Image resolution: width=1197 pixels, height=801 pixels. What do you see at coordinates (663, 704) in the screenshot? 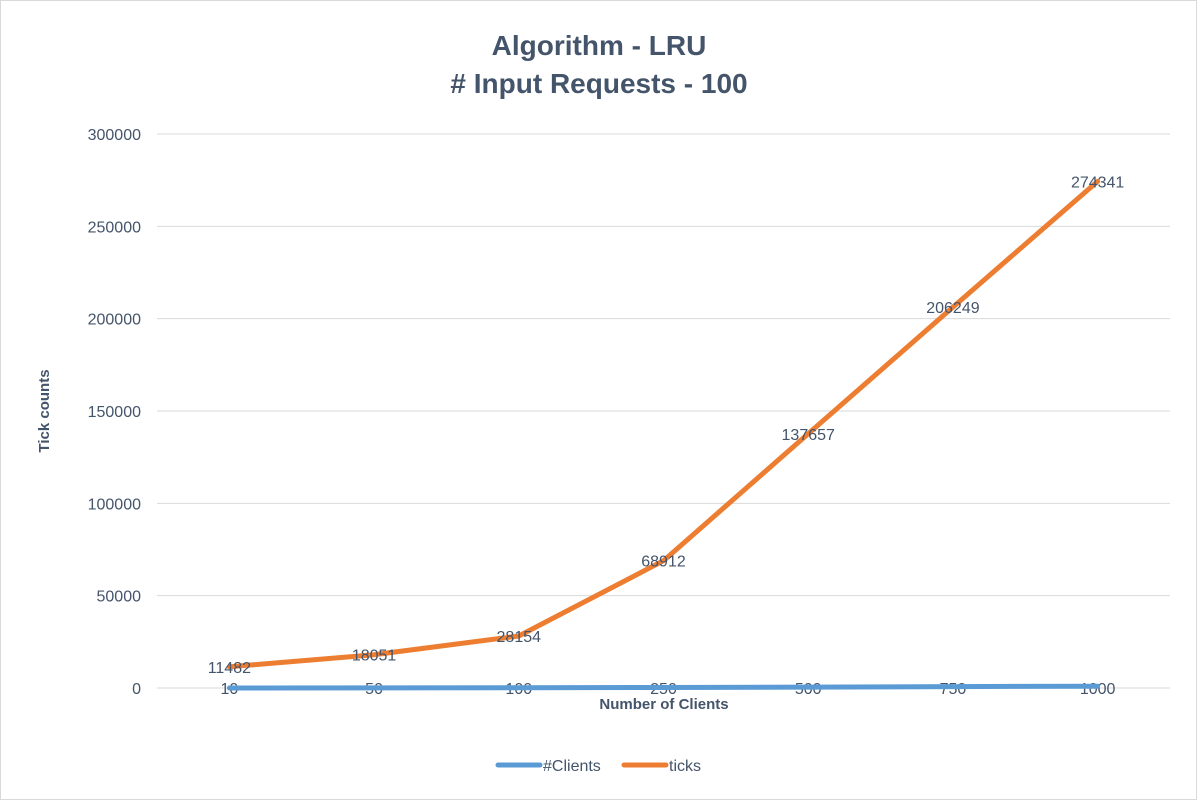
I see `x-axis-title: Number of Clients` at bounding box center [663, 704].